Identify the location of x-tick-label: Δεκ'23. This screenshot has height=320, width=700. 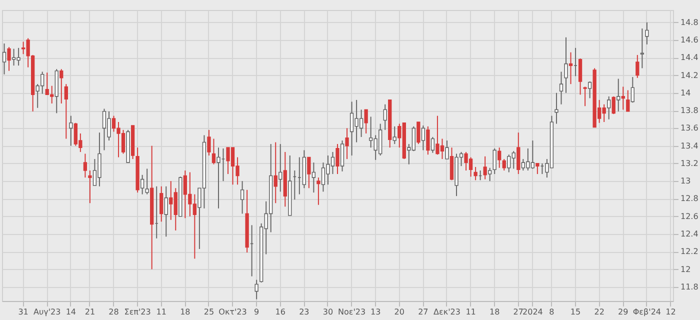
(447, 312).